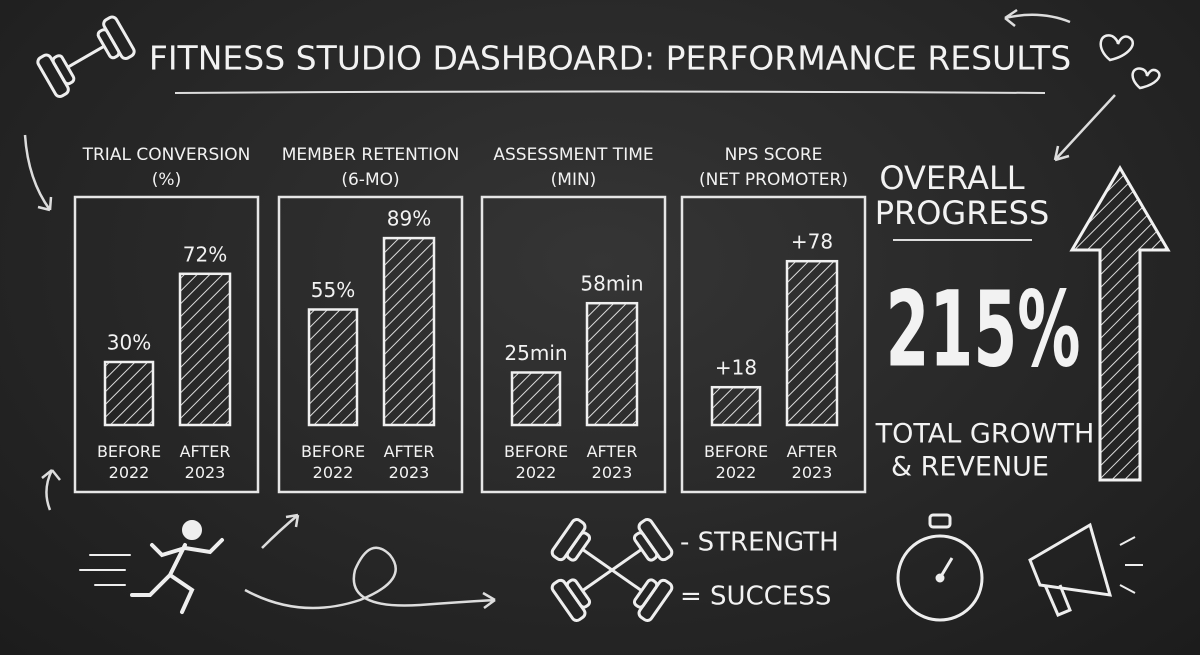  Describe the element at coordinates (535, 353) in the screenshot. I see `value-label: 25min` at that location.